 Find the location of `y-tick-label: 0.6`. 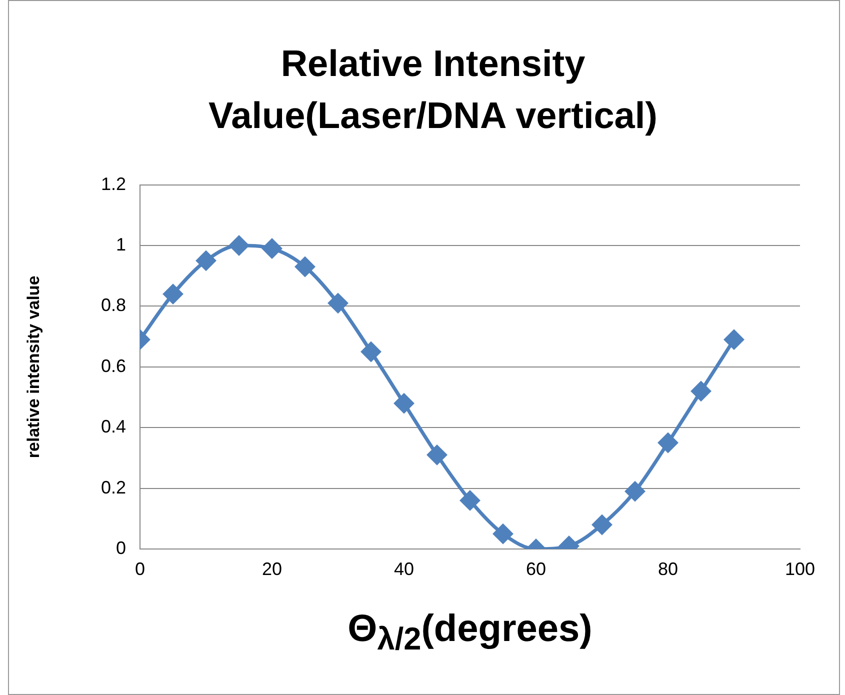

y-tick-label: 0.6 is located at coordinates (113, 366).